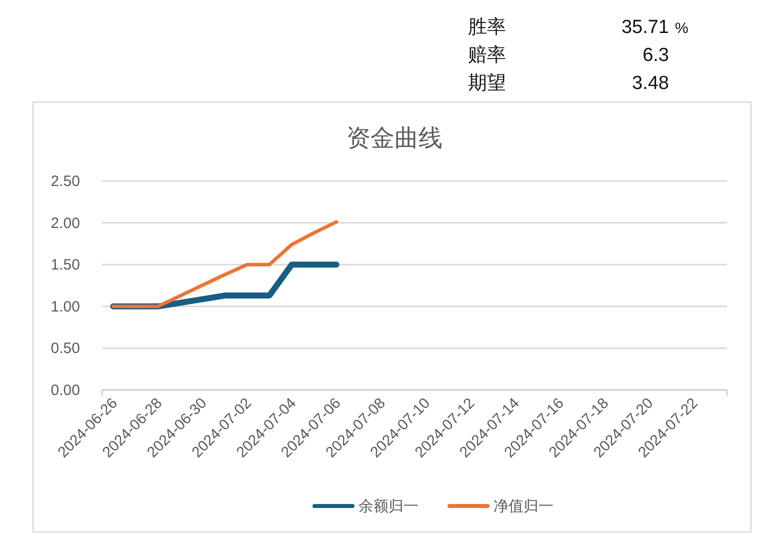 This screenshot has width=779, height=537. I want to click on legend-label: 余额归一, so click(388, 506).